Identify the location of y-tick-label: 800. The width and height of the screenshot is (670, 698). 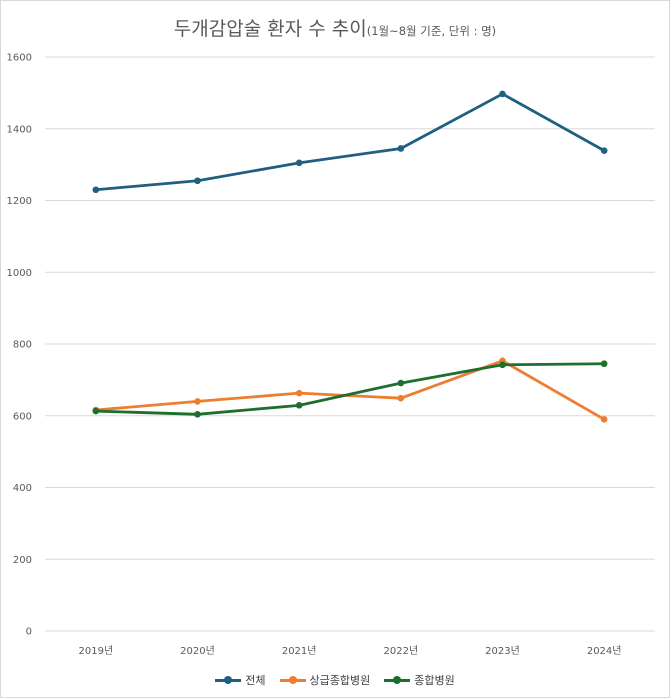
(22, 345).